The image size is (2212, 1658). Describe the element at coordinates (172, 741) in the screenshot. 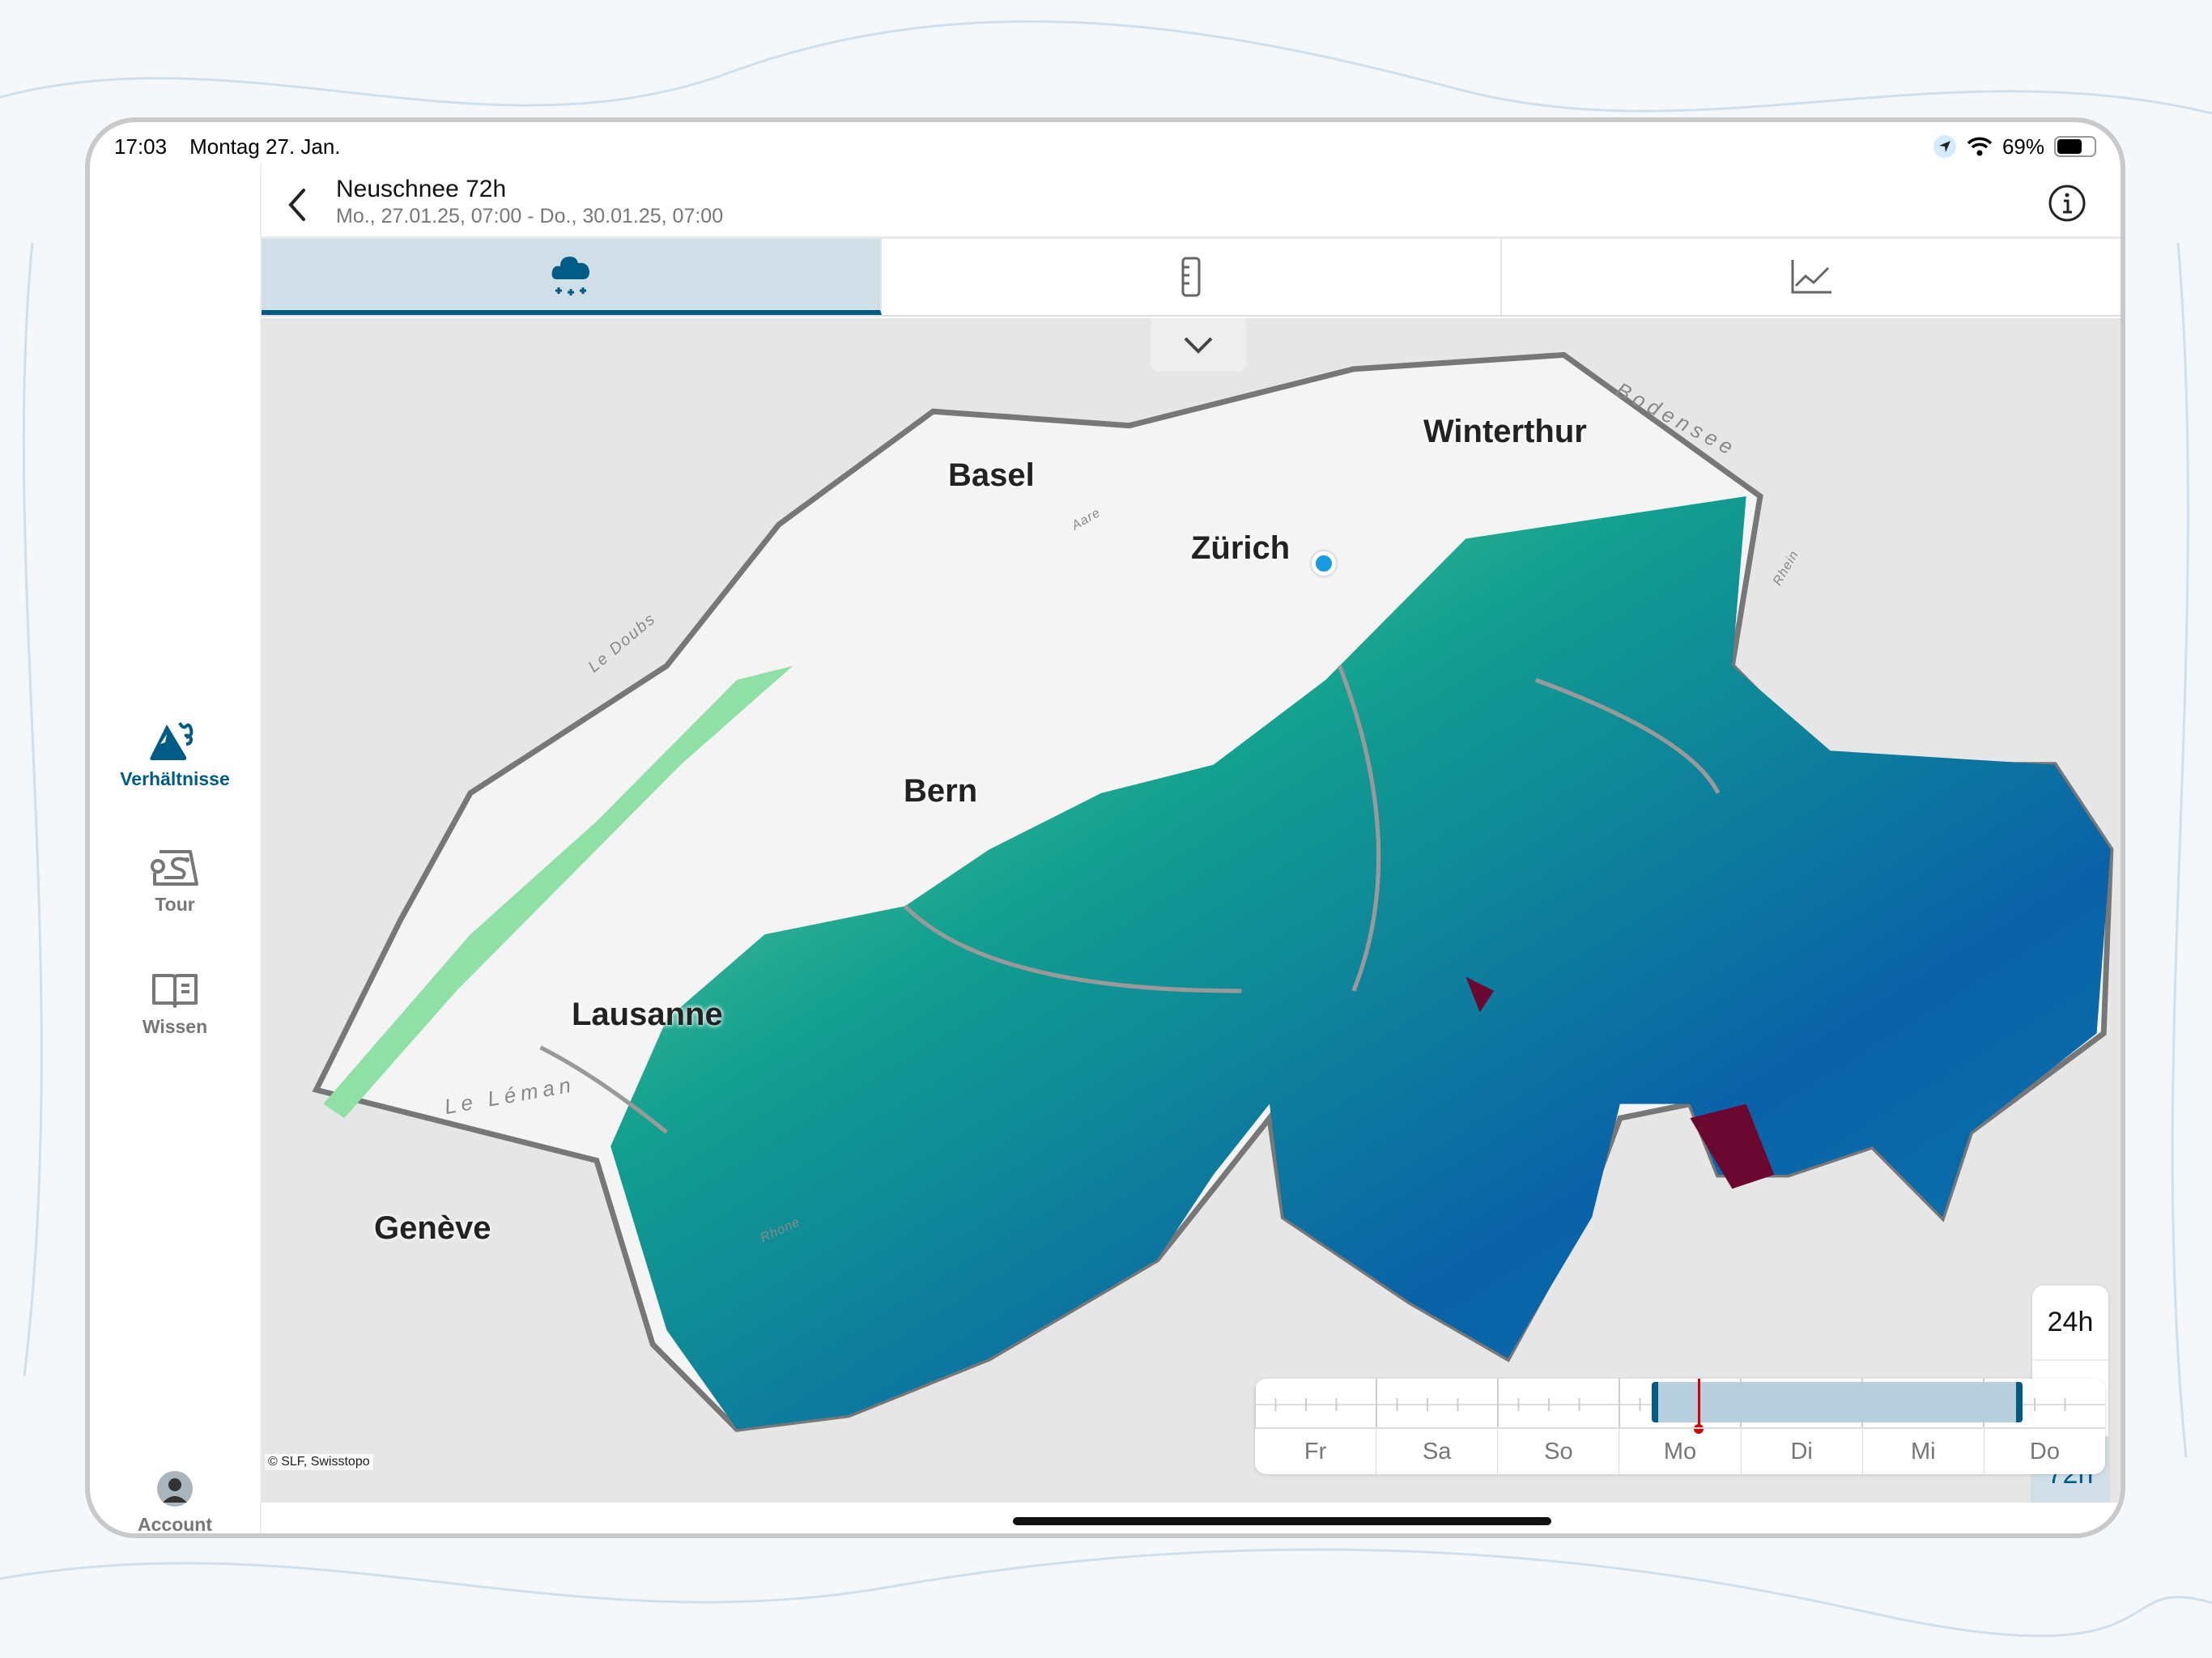

I see `mountain-wind-icon` at that location.